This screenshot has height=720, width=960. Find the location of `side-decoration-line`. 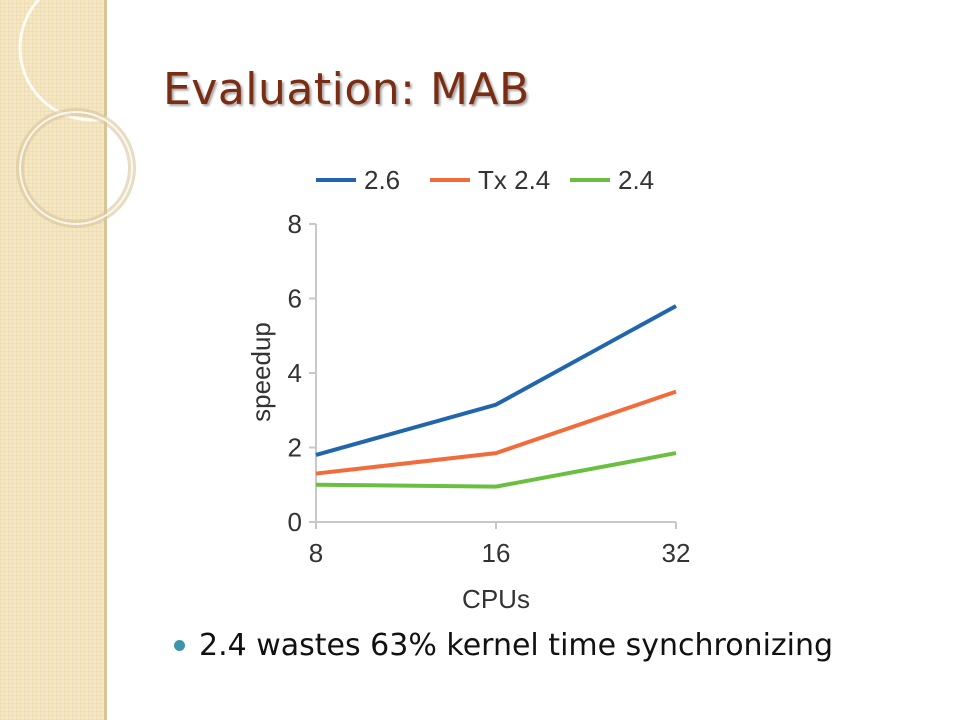

side-decoration-line is located at coordinates (105, 360).